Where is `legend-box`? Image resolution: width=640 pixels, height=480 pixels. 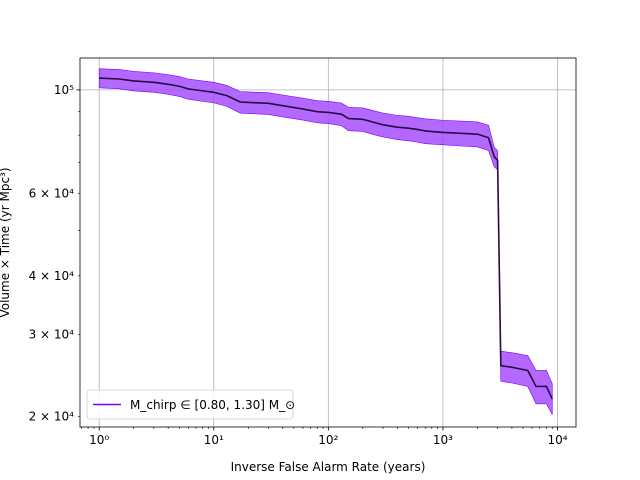 legend-box is located at coordinates (190, 404).